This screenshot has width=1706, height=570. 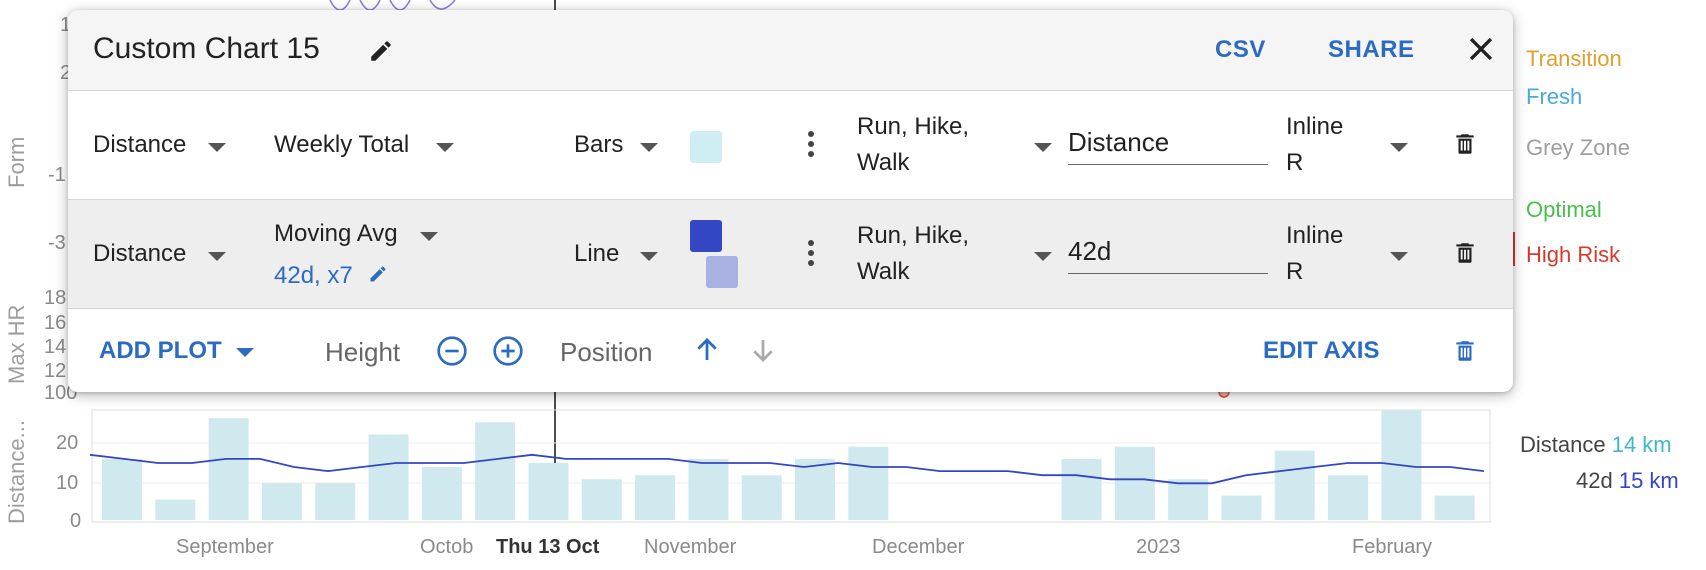 I want to click on form-tick: 1, so click(x=66, y=25).